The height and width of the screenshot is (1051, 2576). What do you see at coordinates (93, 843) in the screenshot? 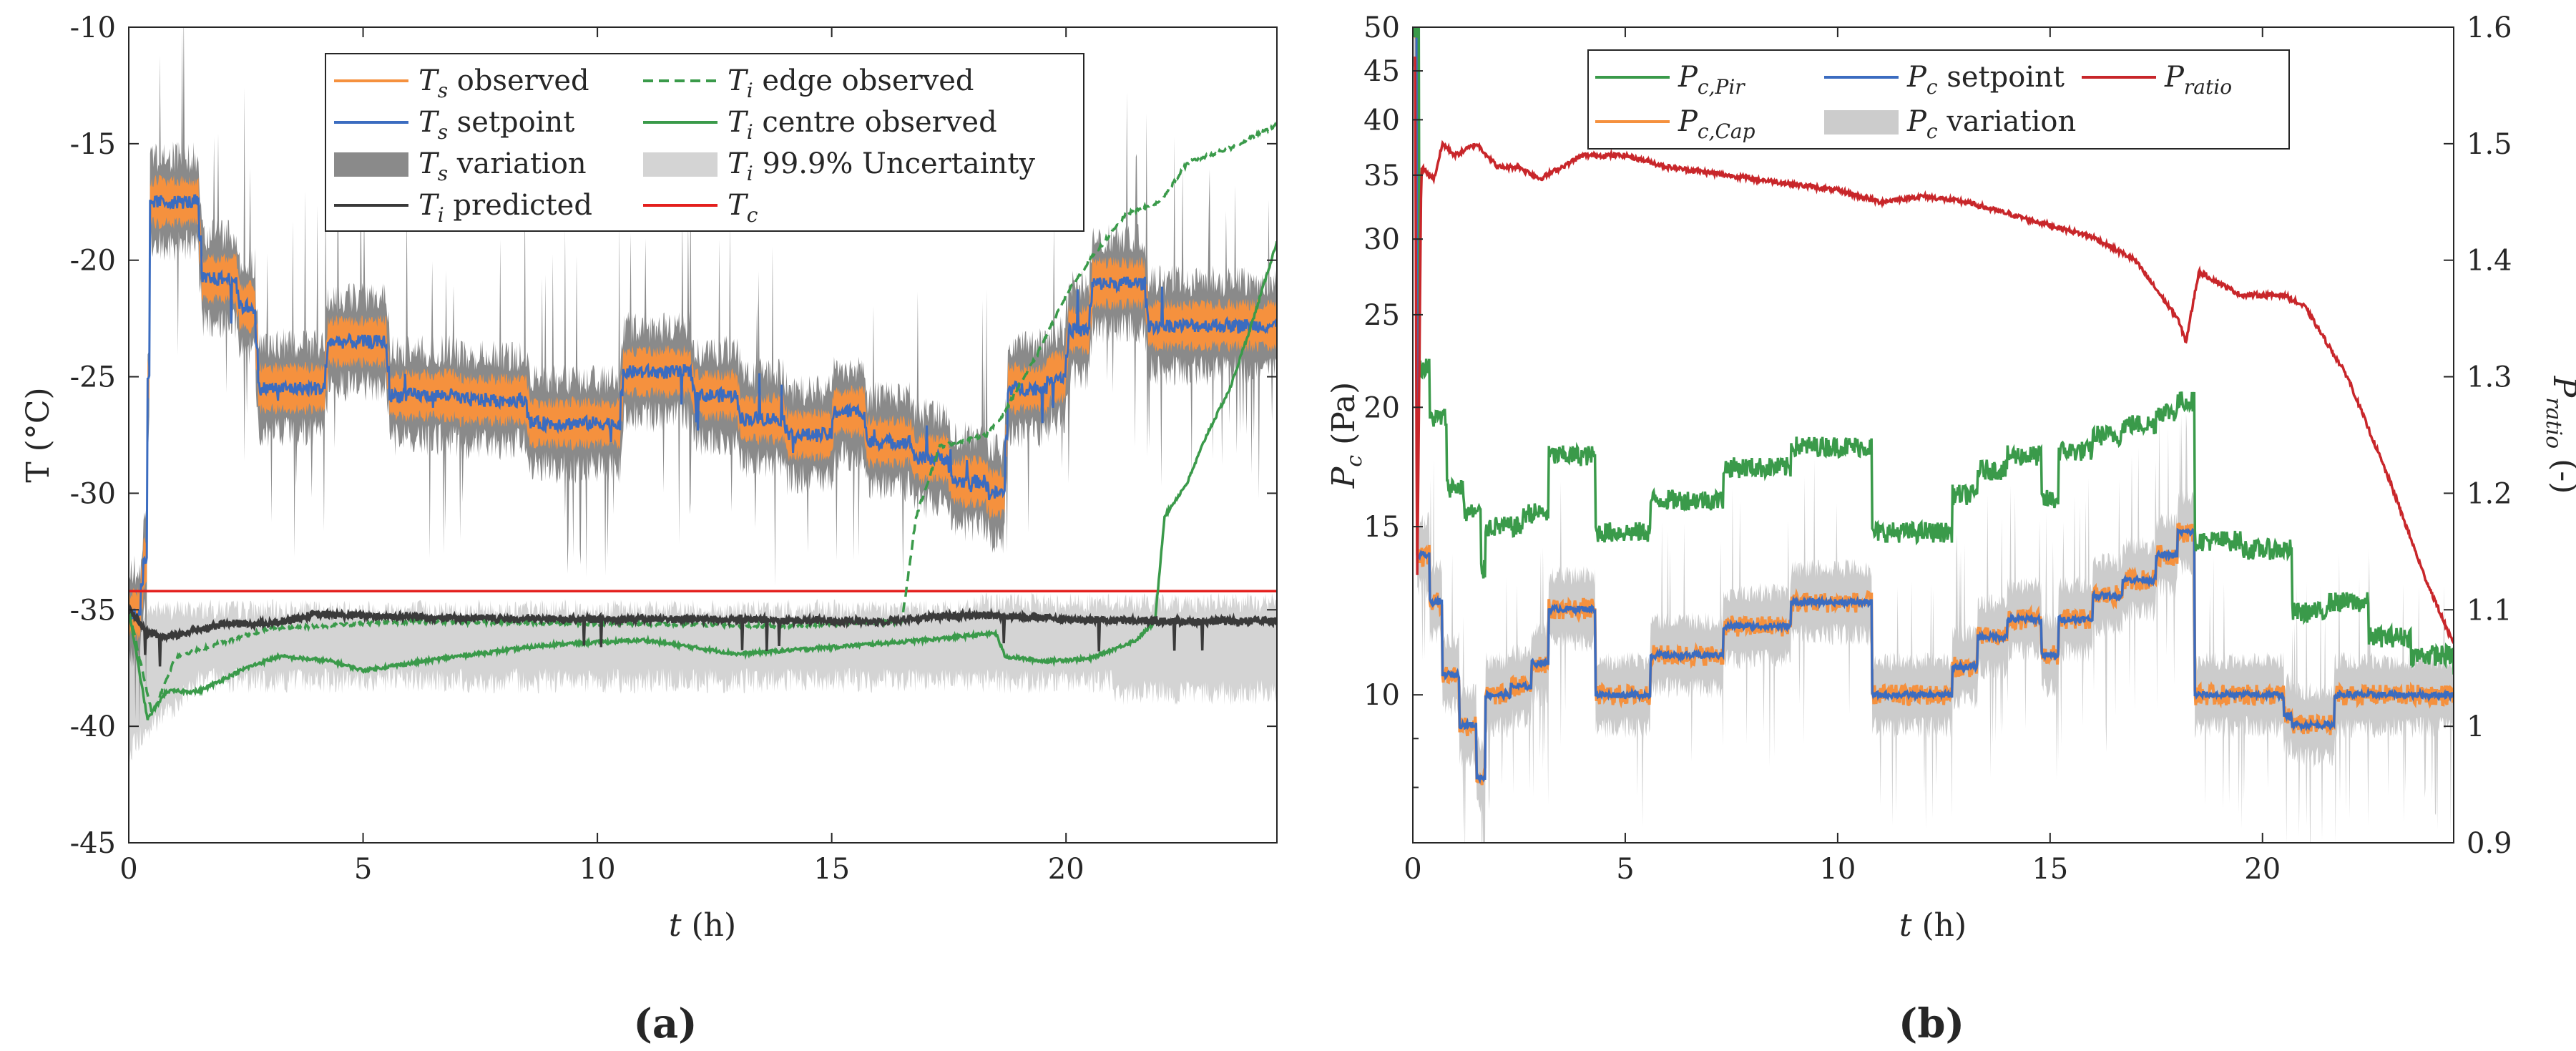
I see `panel-a-y-tick-label: -45` at bounding box center [93, 843].